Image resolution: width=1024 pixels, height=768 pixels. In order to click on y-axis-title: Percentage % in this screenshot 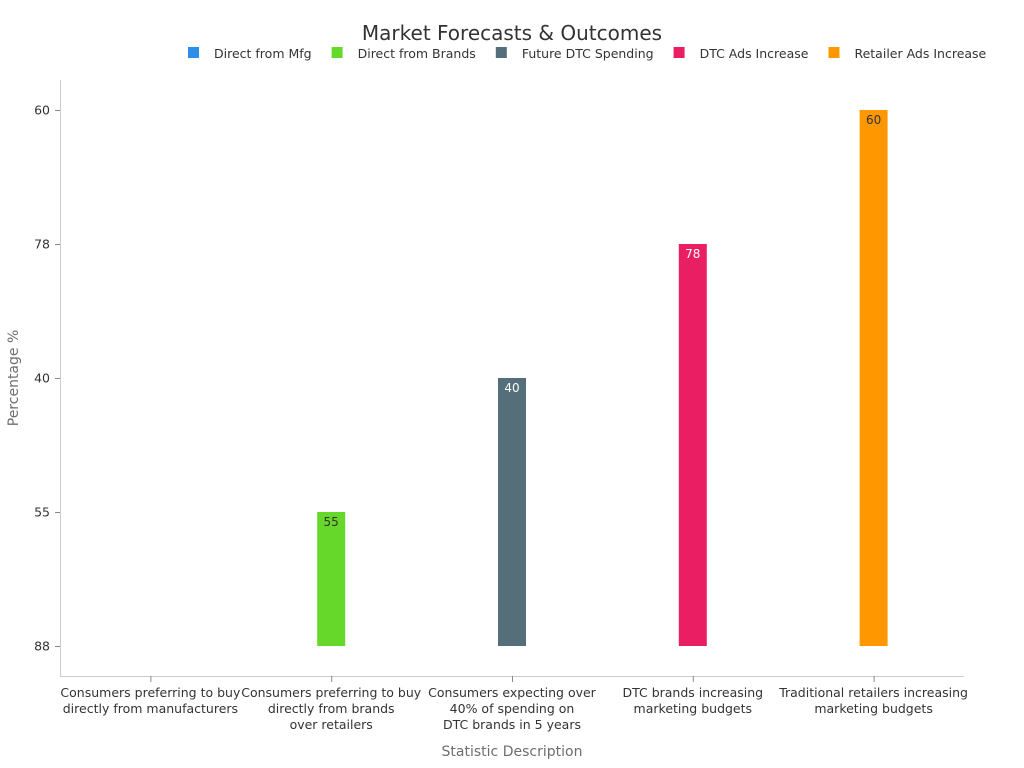, I will do `click(14, 378)`.